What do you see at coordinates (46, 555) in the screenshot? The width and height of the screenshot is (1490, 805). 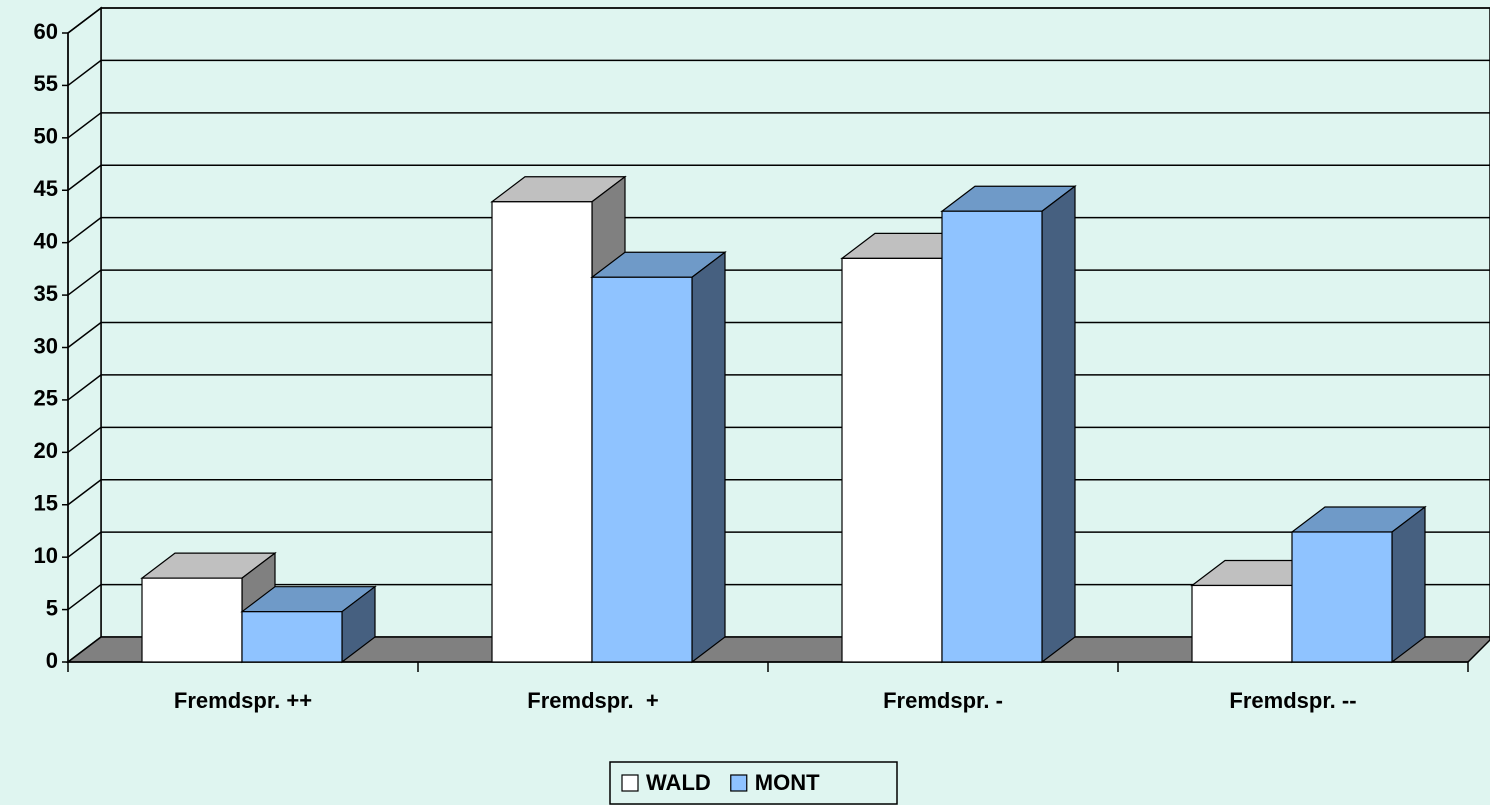 I see `y-tick-label: 10` at bounding box center [46, 555].